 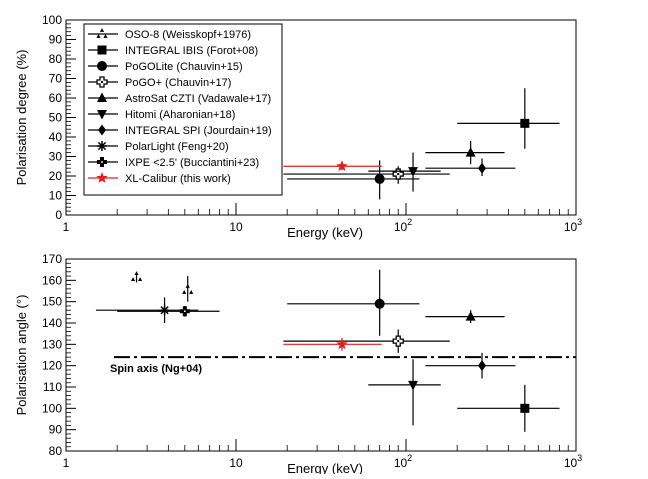 I want to click on legend-entry: INTEGRAL IBIS (Forot+08), so click(x=173, y=51).